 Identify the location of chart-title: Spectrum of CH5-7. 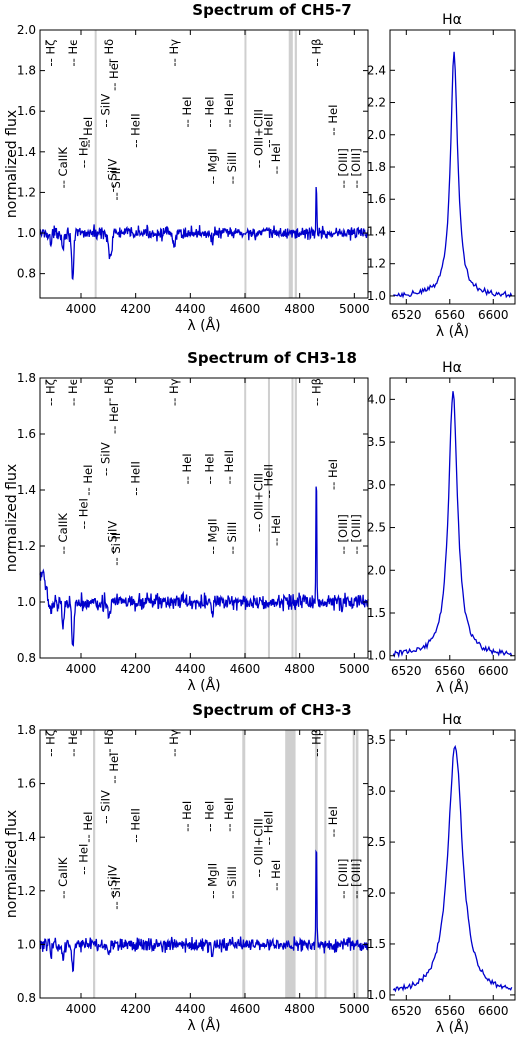
(271, 10).